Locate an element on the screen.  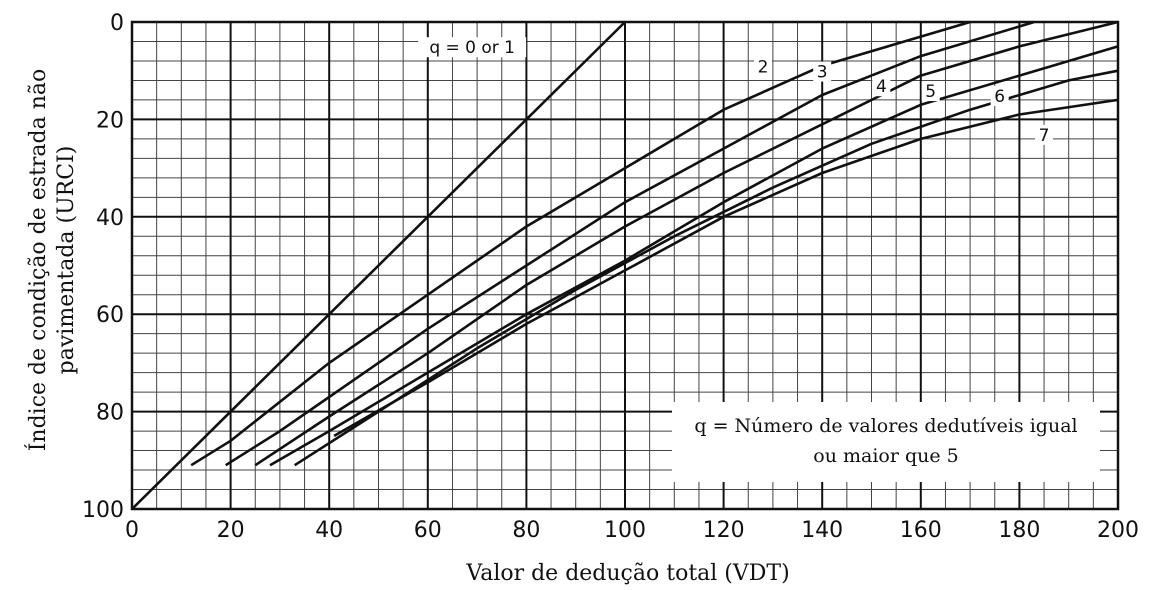
x-tick-label: 40 is located at coordinates (329, 530).